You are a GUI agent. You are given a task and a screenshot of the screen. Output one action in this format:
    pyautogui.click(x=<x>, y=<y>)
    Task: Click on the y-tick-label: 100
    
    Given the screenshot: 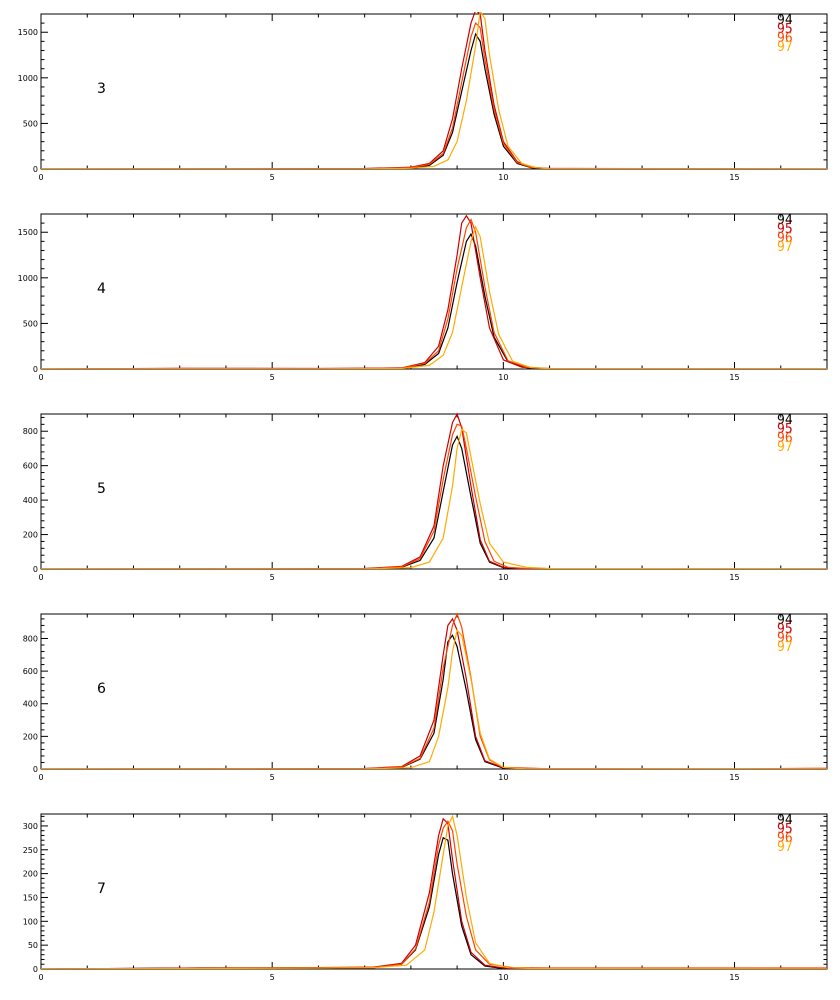 What is the action you would take?
    pyautogui.click(x=30, y=921)
    